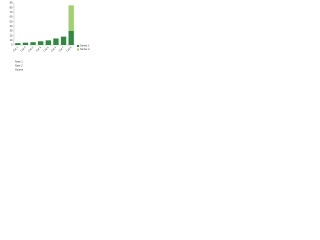 The image size is (320, 240). I want to click on y-tick-label: 10, so click(11, 40).